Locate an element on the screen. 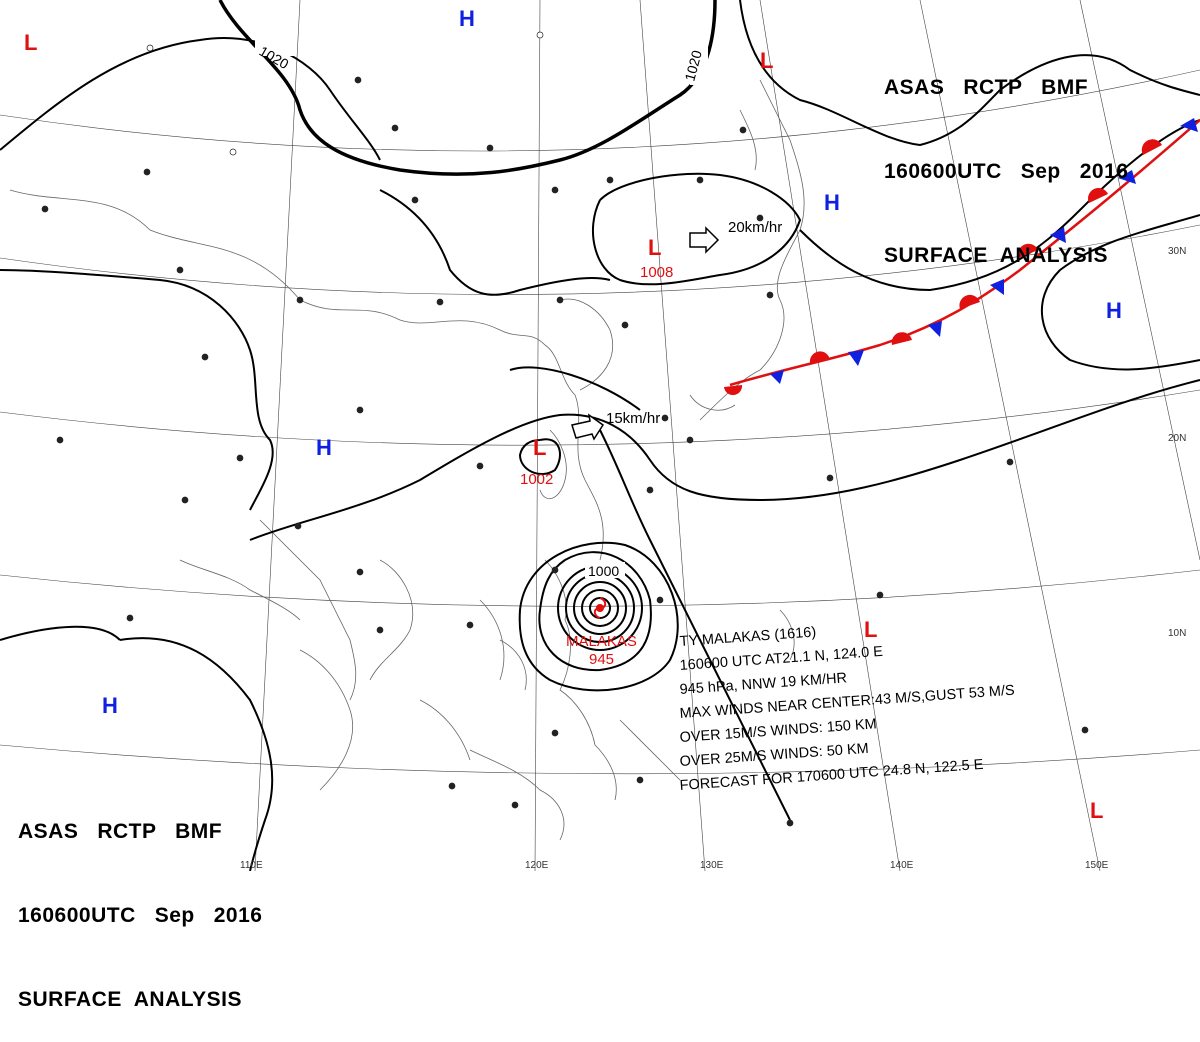 The height and width of the screenshot is (1042, 1200). longitude-label-130e: 130E is located at coordinates (712, 865).